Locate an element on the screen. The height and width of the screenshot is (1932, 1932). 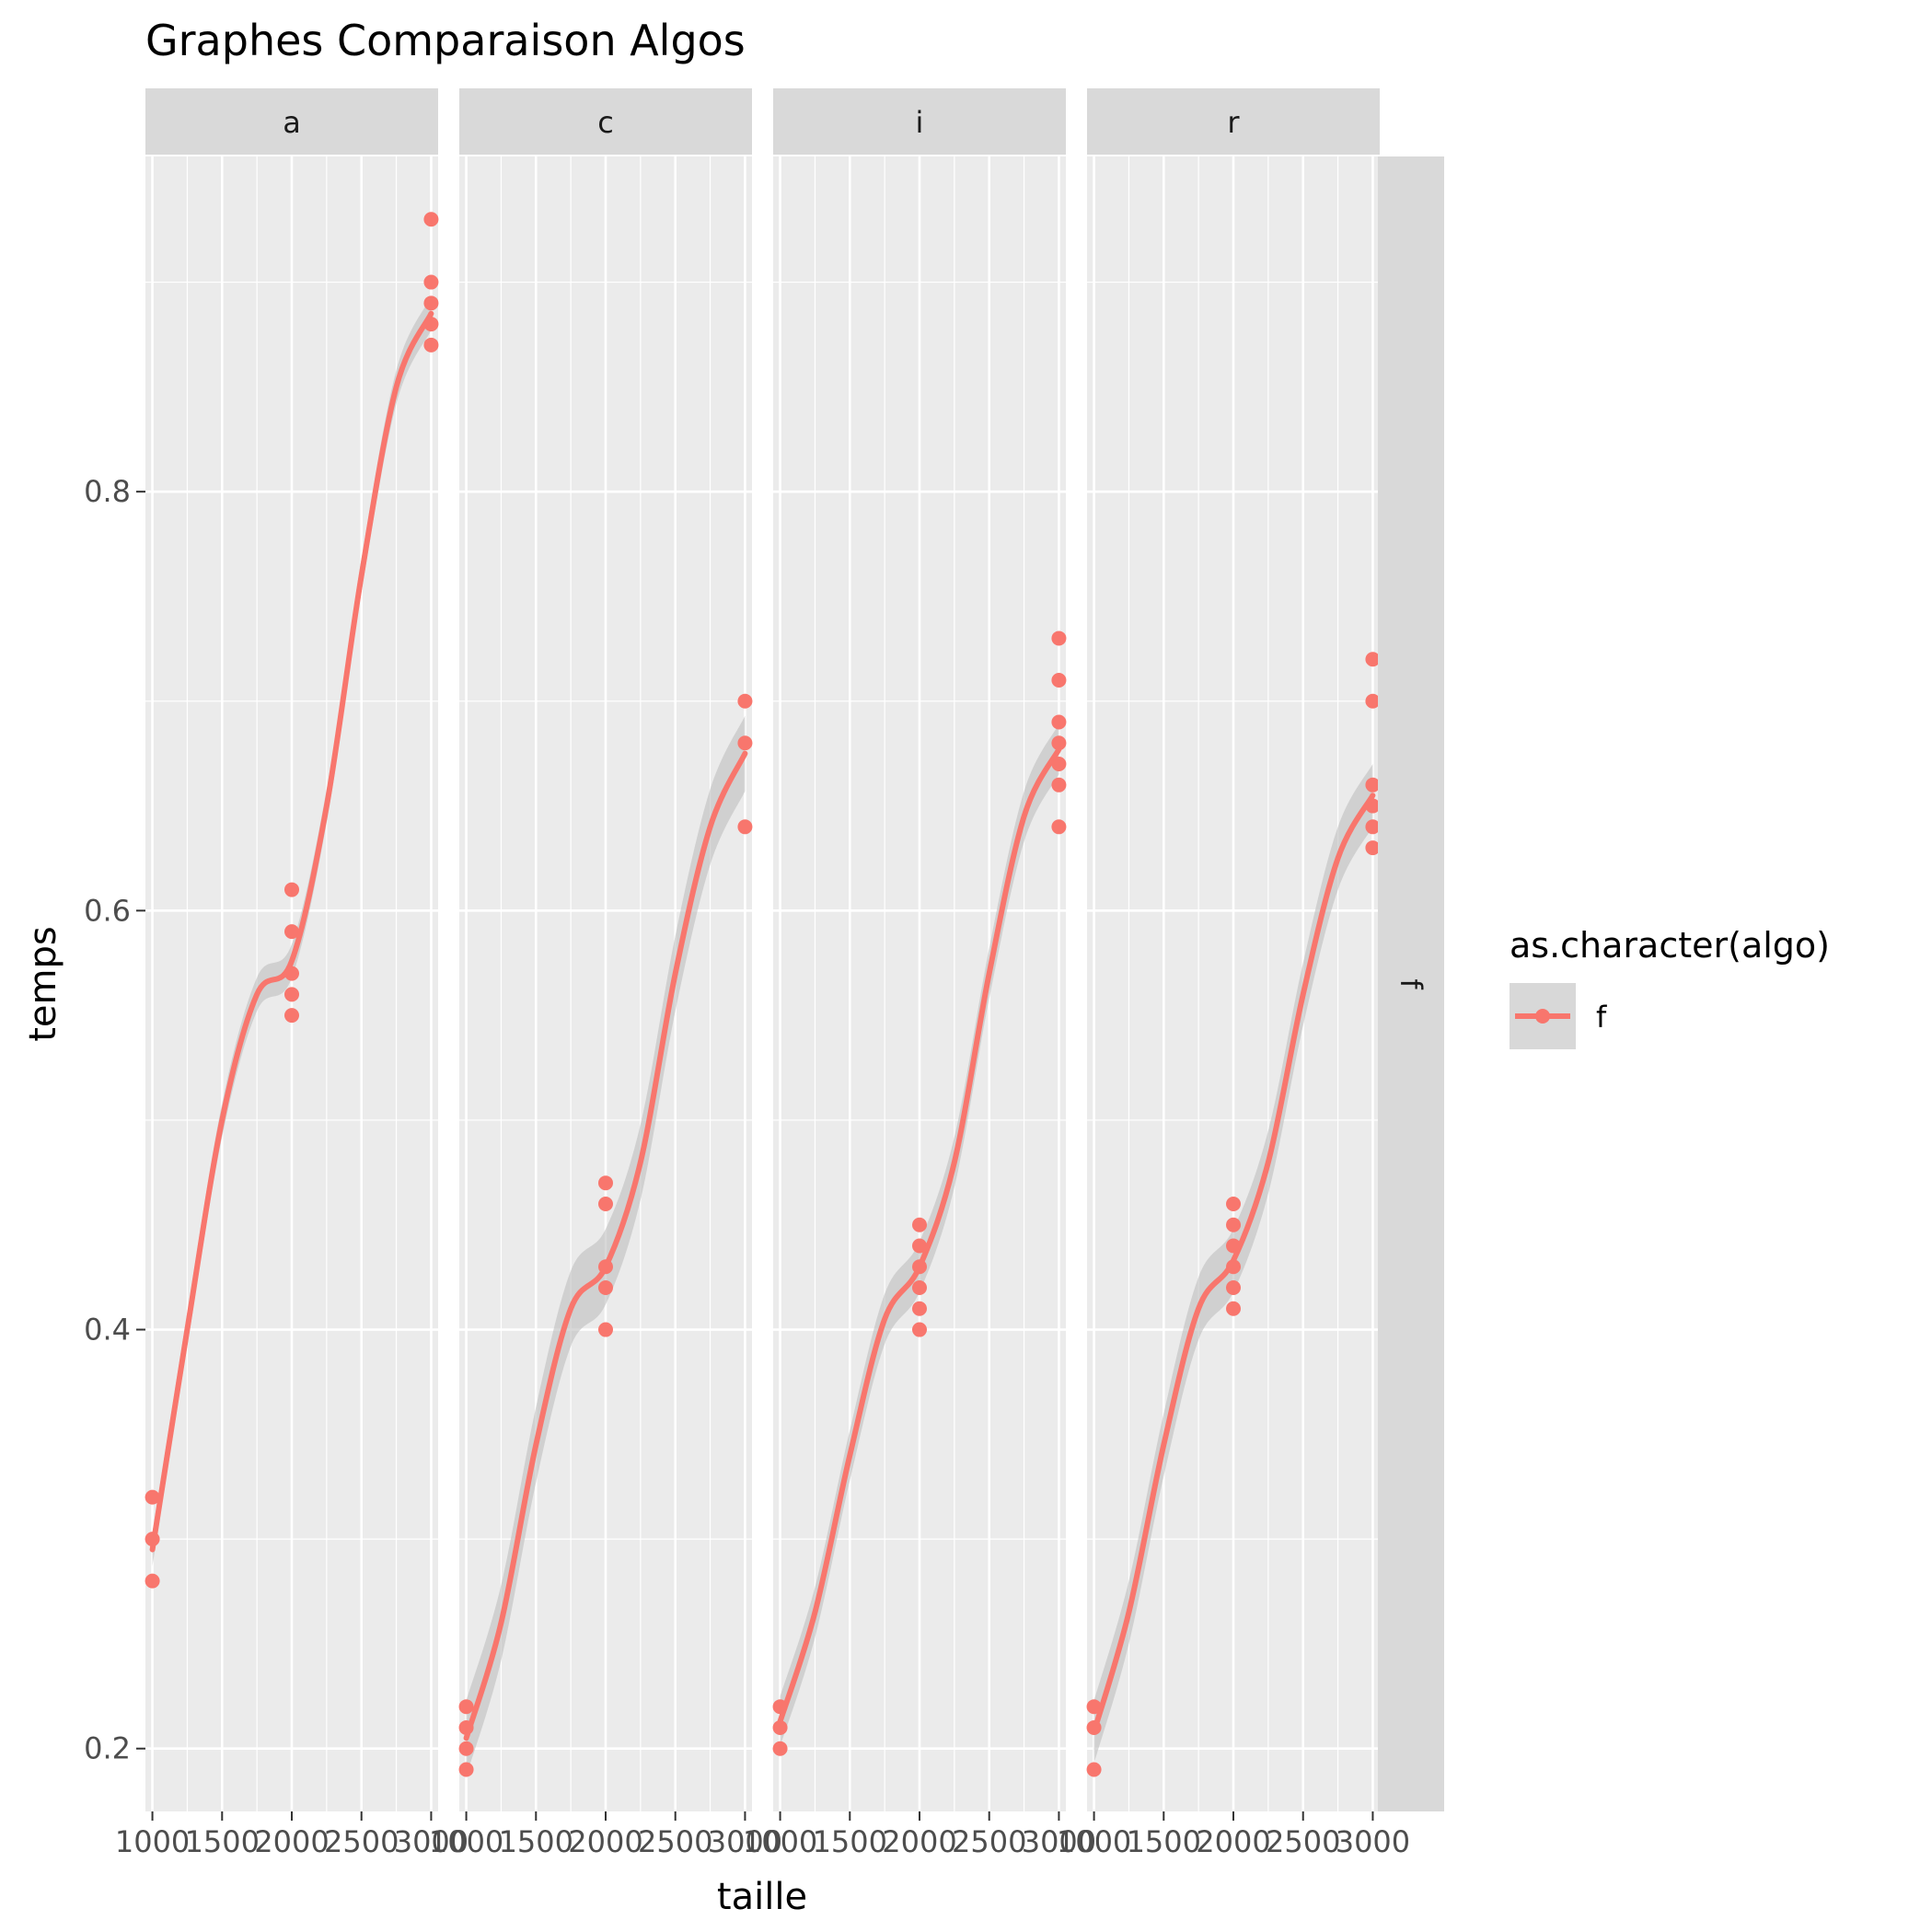
facet-row-strip-label: f is located at coordinates (1412, 984).